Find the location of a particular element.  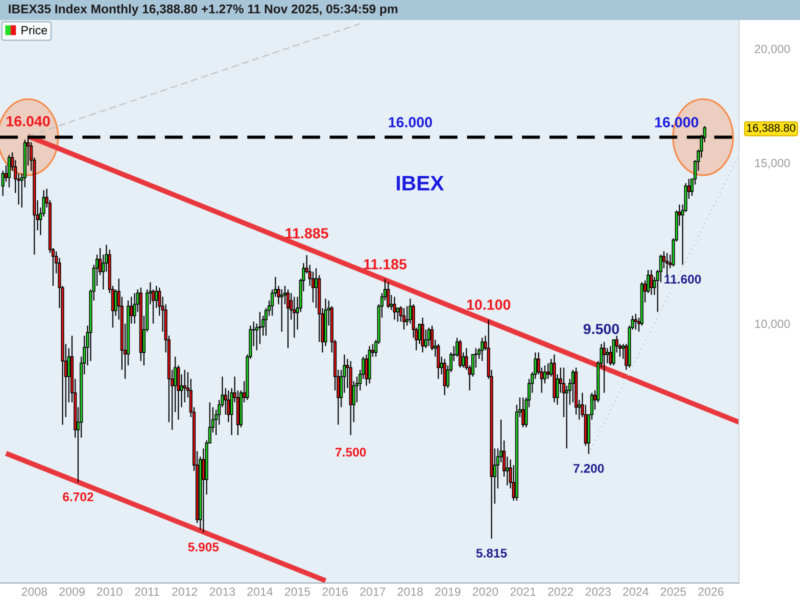

x-tick-label: 2019 is located at coordinates (447, 591).